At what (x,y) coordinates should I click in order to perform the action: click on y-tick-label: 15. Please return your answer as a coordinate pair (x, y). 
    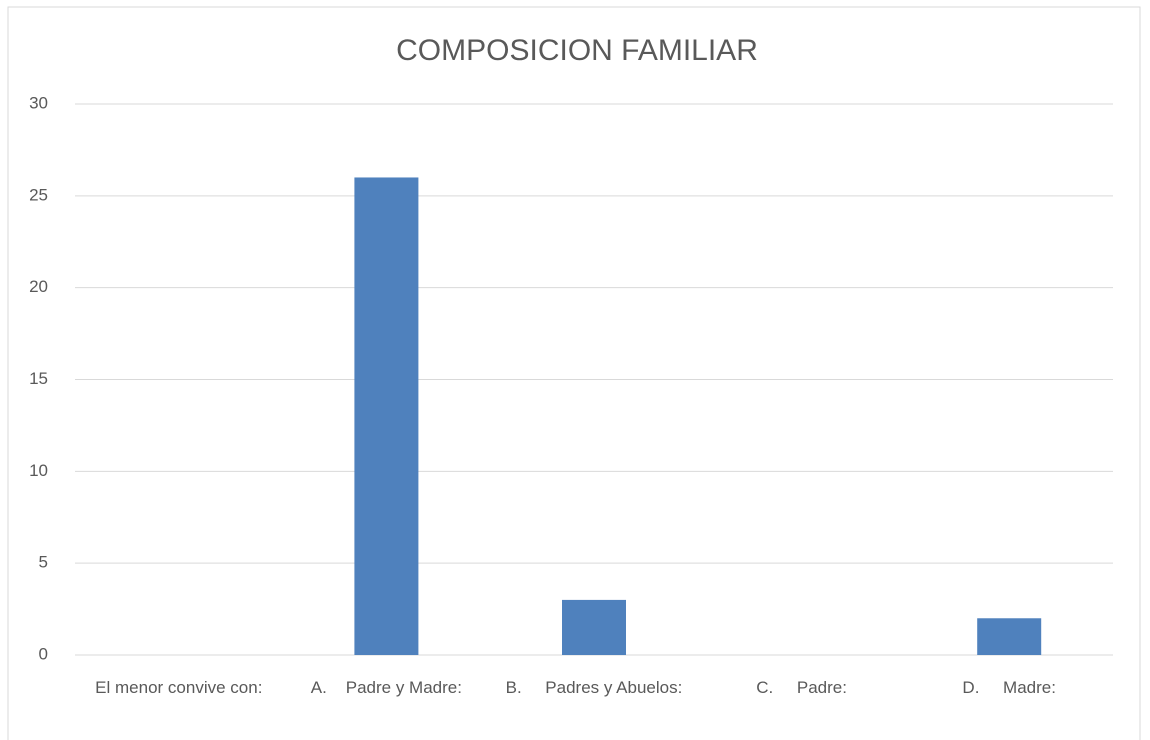
    Looking at the image, I should click on (38, 378).